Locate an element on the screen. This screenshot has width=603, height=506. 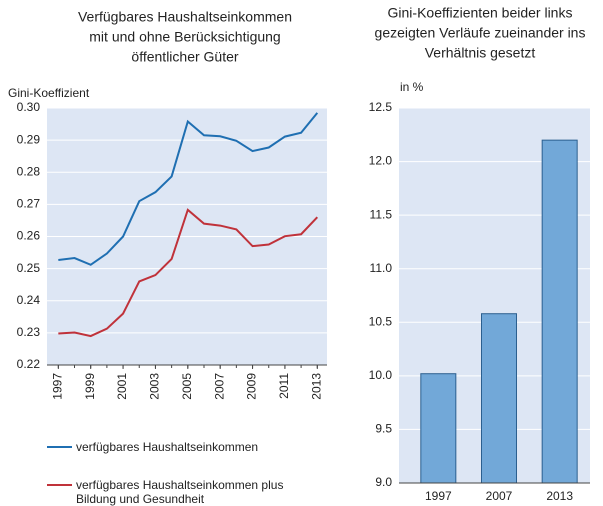
chart-title: Verhältnis gesetzt is located at coordinates (480, 53).